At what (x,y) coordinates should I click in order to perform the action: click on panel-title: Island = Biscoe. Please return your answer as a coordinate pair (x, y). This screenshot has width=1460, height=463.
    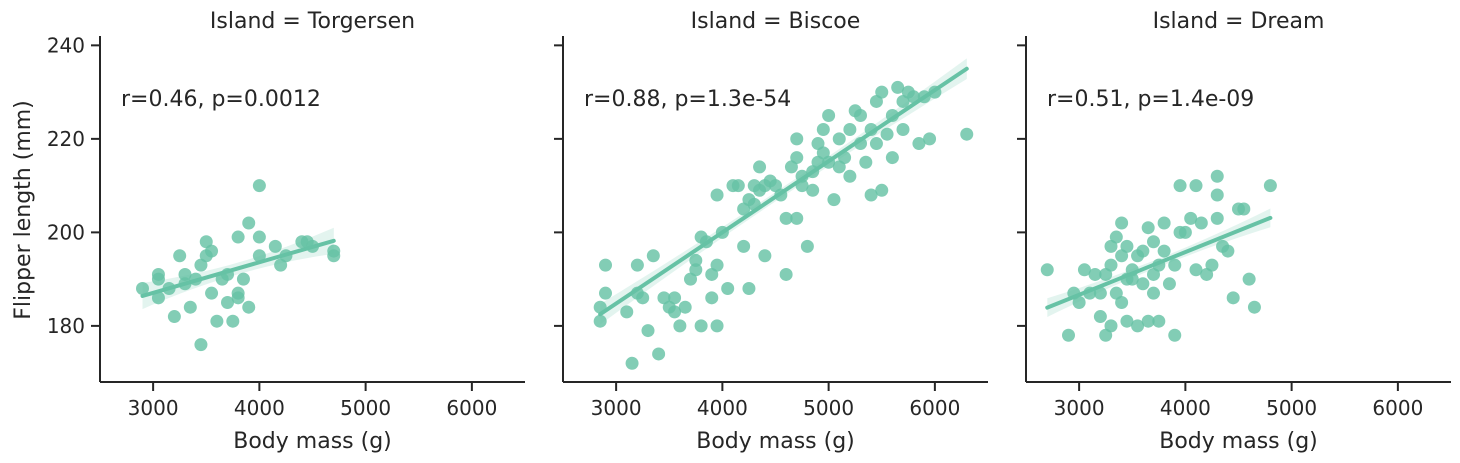
    Looking at the image, I should click on (776, 21).